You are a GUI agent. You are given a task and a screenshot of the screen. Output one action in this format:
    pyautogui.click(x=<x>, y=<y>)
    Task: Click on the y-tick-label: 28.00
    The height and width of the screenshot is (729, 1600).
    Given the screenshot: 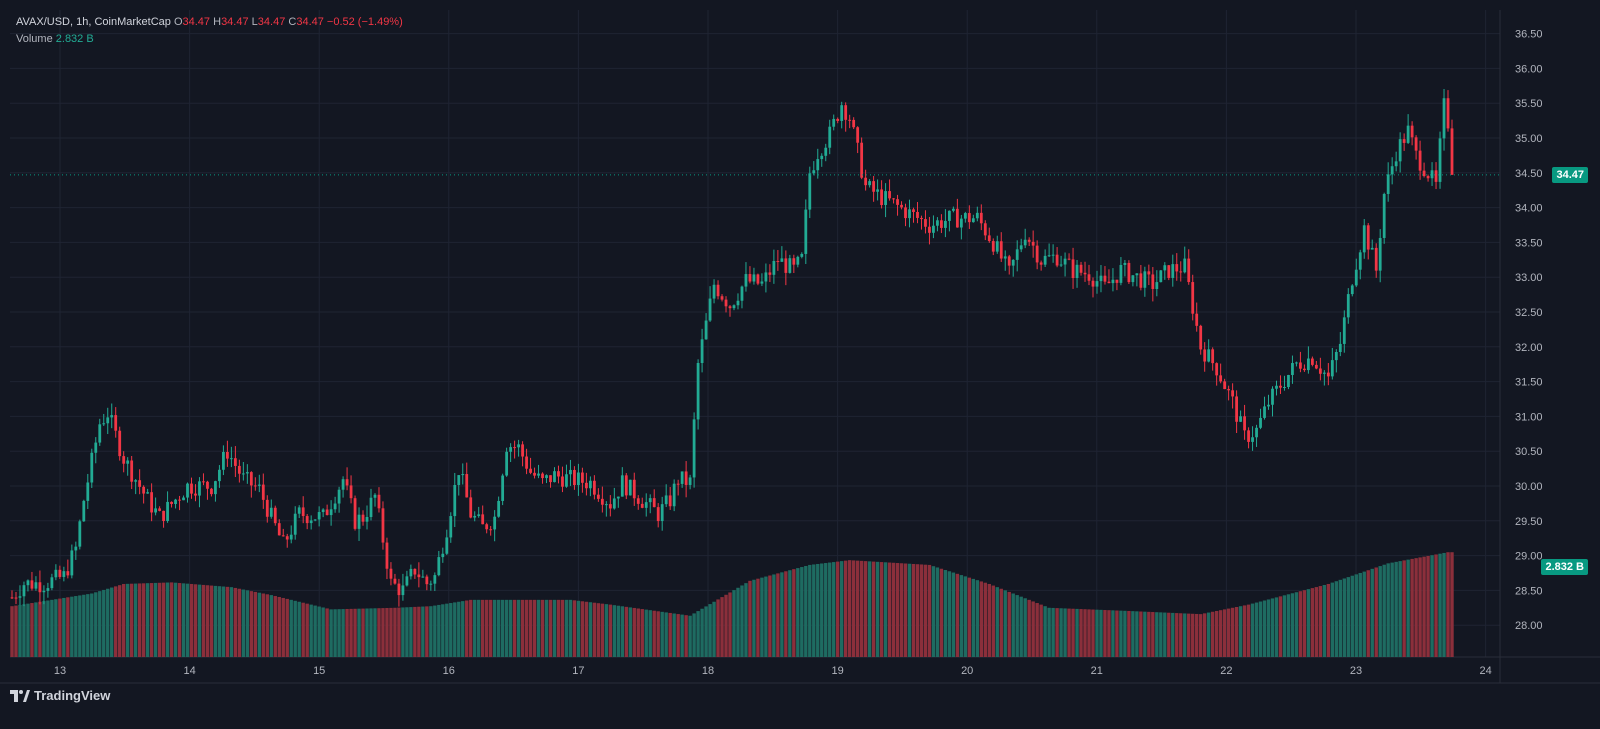 What is the action you would take?
    pyautogui.click(x=1529, y=626)
    